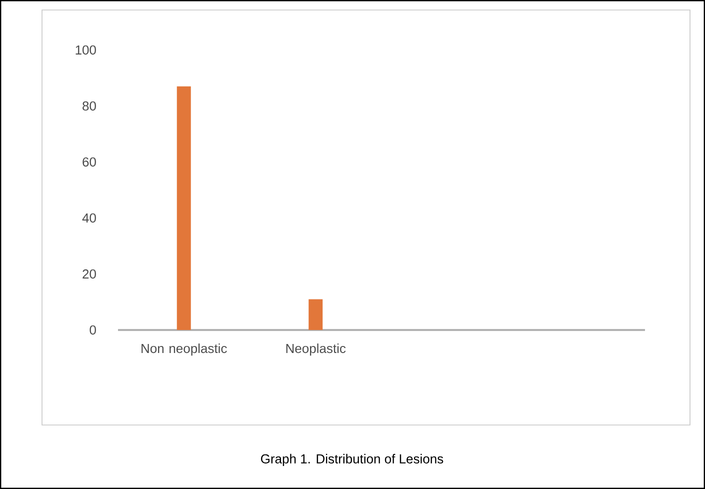  Describe the element at coordinates (93, 330) in the screenshot. I see `y-tick-label: 0` at that location.